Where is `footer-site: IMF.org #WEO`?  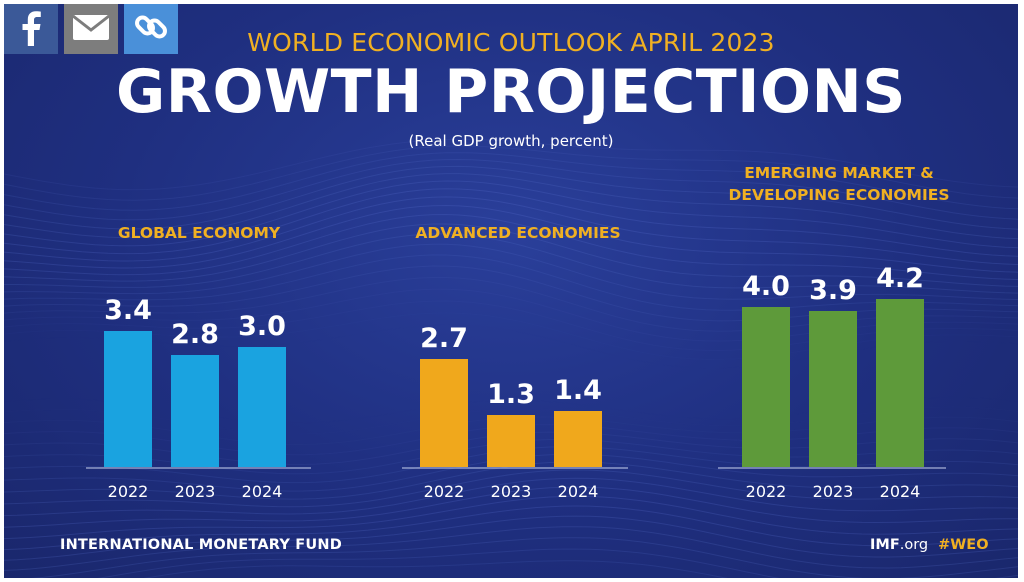 footer-site: IMF.org #WEO is located at coordinates (929, 545).